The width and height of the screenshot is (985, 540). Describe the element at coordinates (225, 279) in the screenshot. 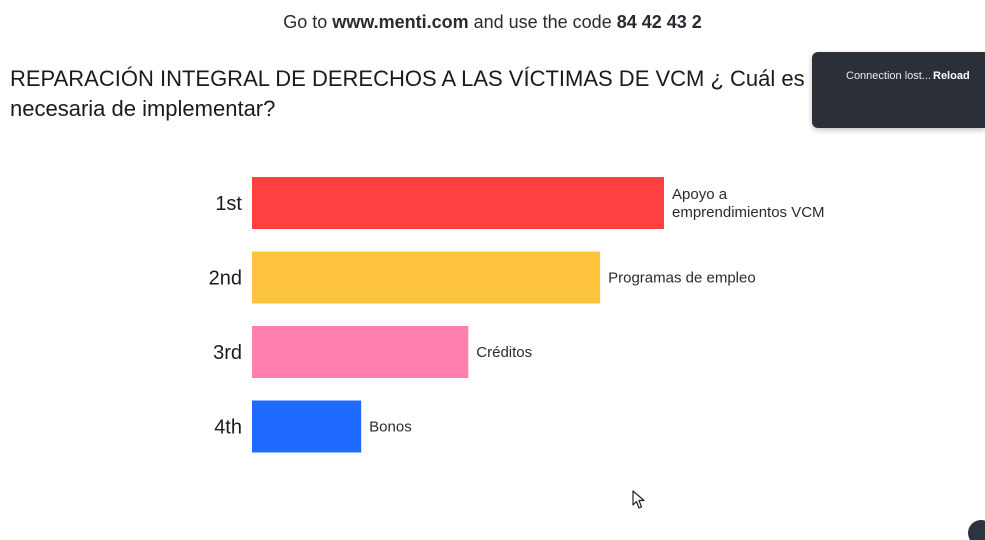

I see `rank-label-2: 2nd` at that location.